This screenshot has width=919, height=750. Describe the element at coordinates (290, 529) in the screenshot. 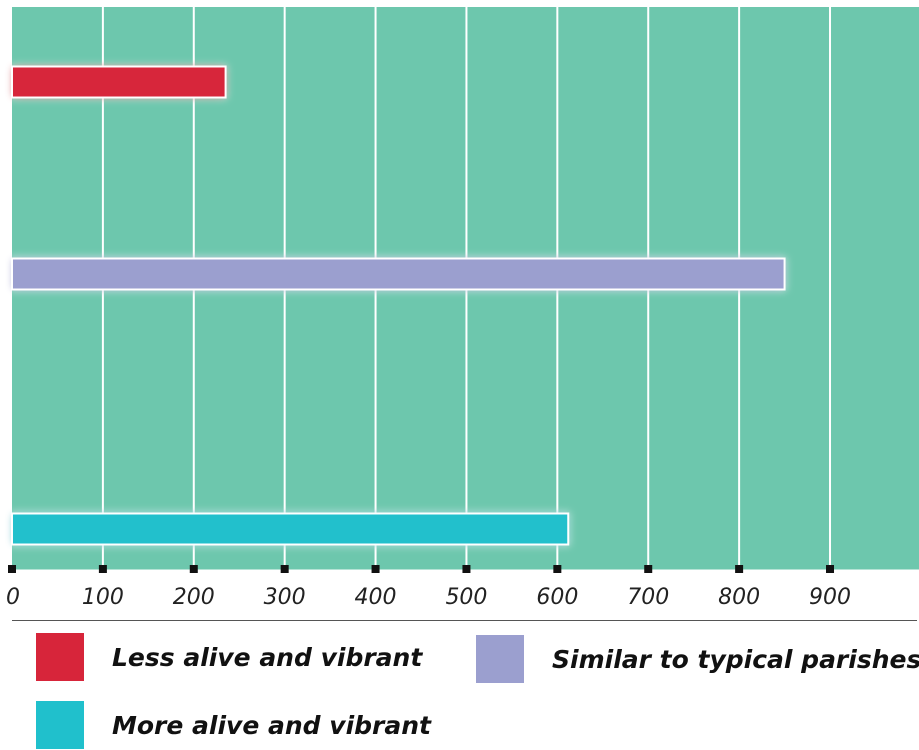

I see `bar-more-alive-and-vibrant` at that location.